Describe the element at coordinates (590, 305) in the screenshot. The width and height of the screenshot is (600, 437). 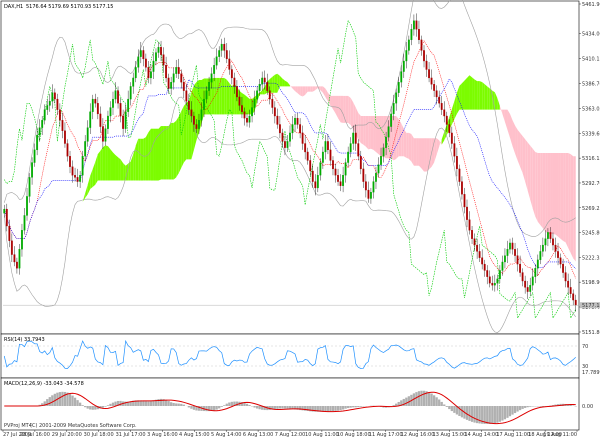
I see `current-price-badge` at that location.